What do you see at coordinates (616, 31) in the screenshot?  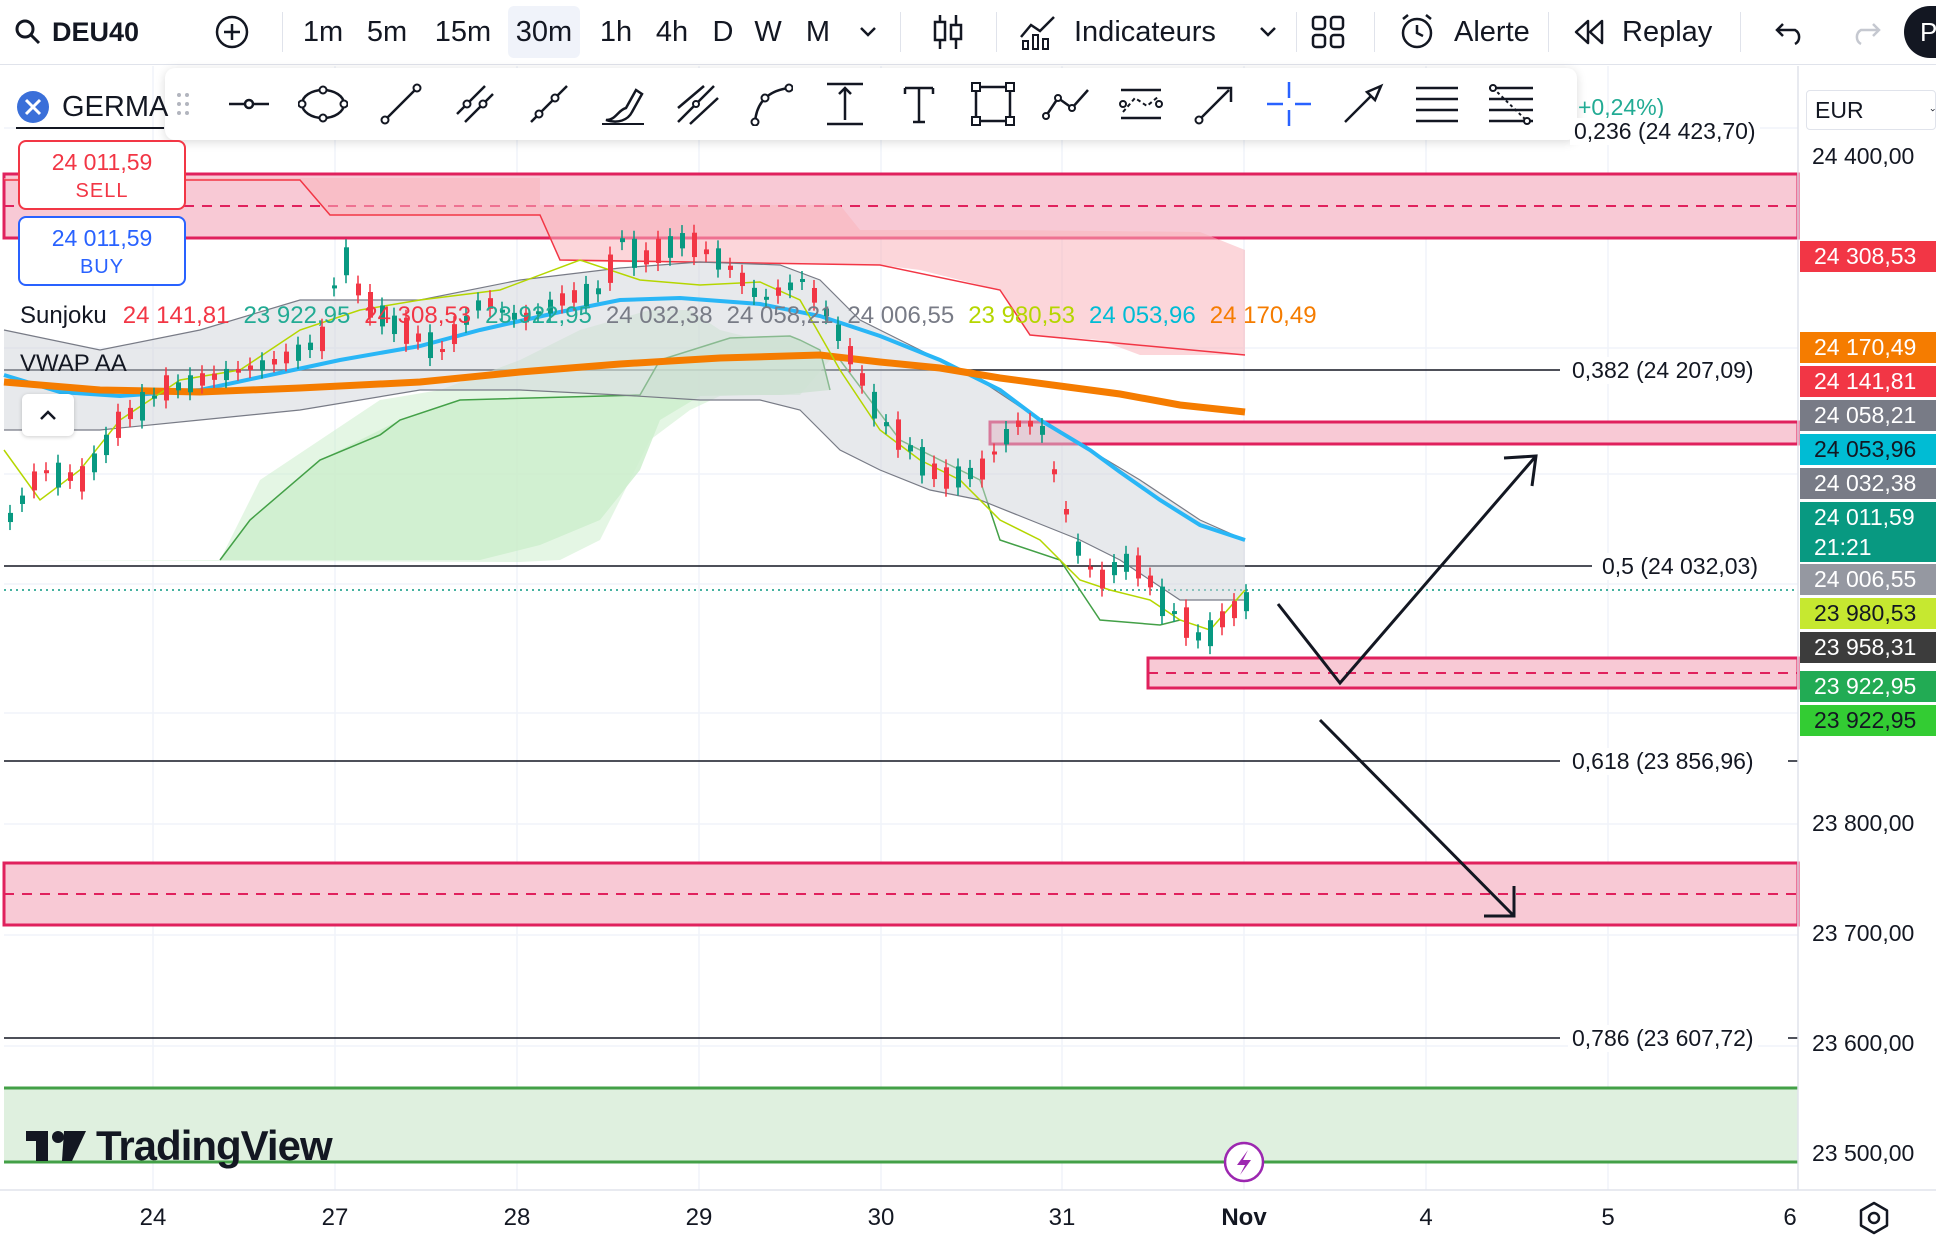 I see `interval-1h: 1h` at bounding box center [616, 31].